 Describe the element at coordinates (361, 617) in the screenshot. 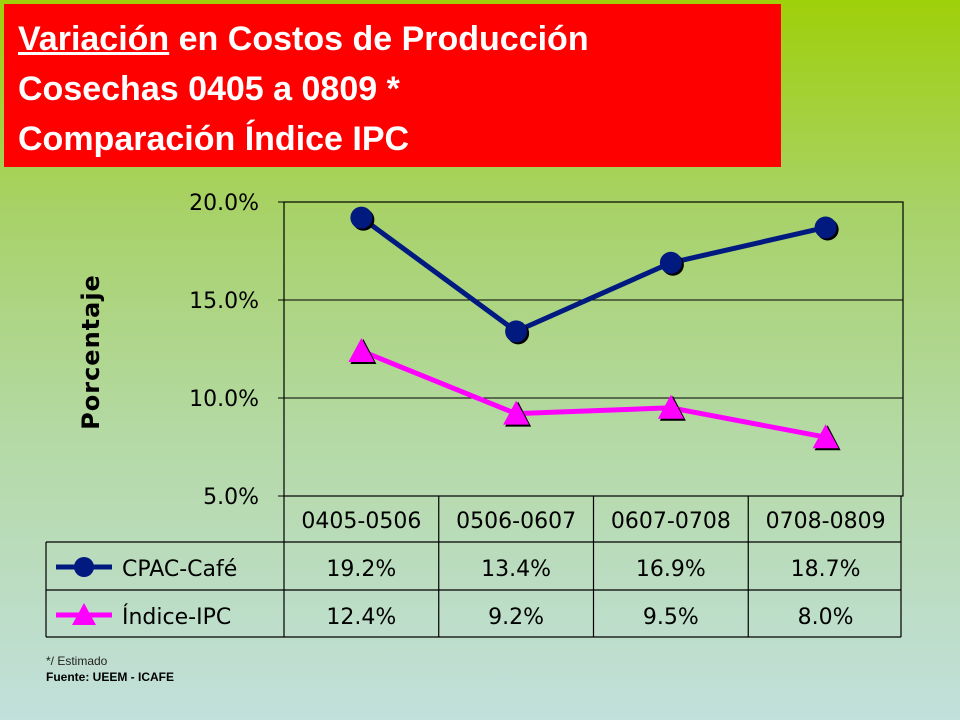

I see `data-table-value: 12.4%` at that location.